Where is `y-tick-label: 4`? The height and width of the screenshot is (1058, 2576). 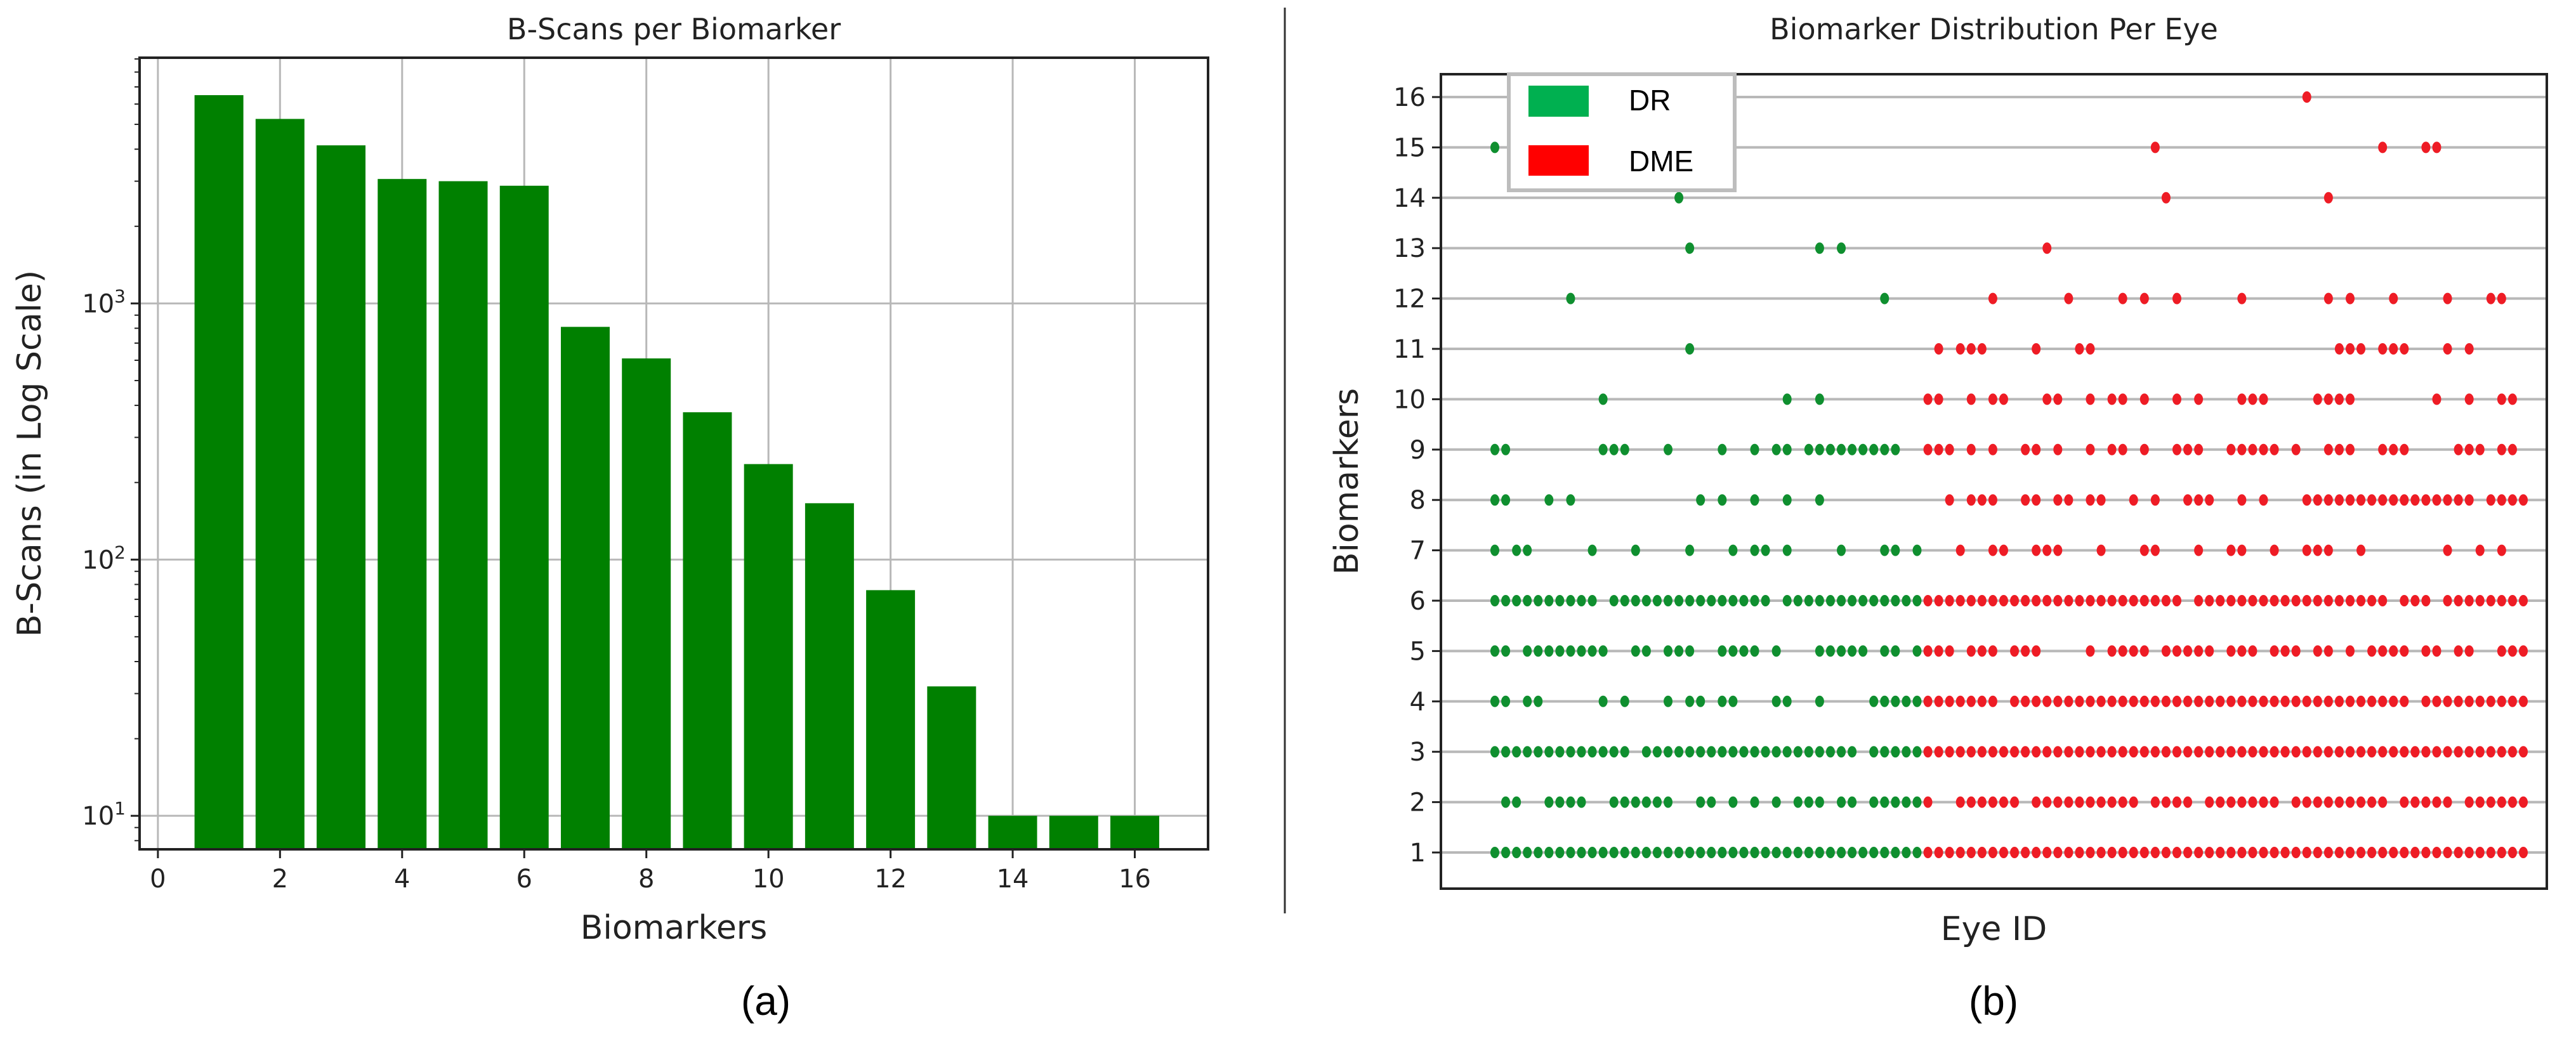
y-tick-label: 4 is located at coordinates (1418, 703).